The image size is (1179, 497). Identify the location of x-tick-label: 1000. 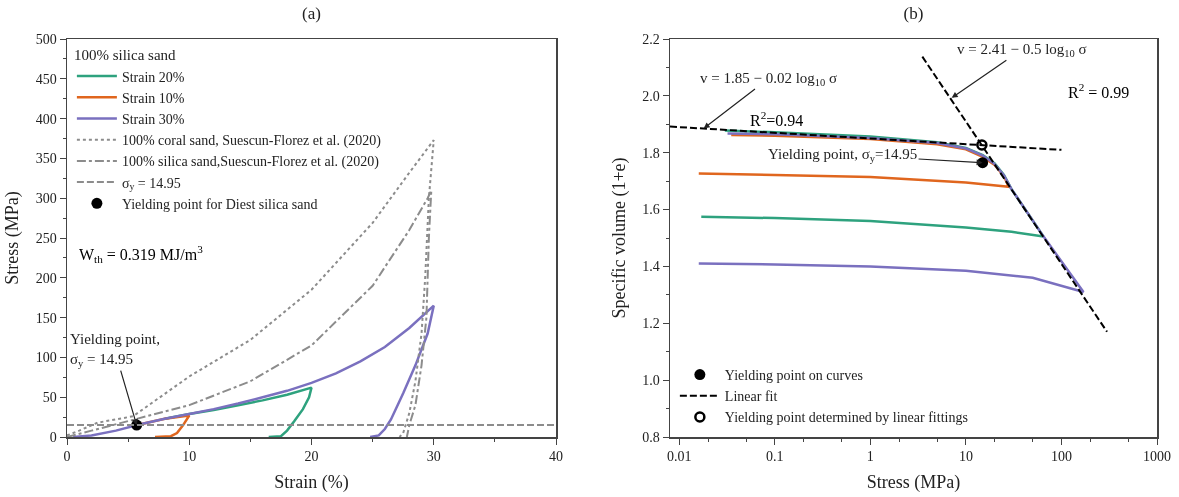
(1157, 457).